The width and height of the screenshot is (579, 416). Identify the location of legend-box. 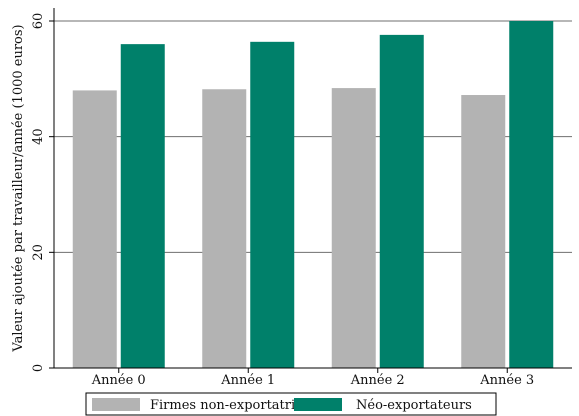
(291, 404).